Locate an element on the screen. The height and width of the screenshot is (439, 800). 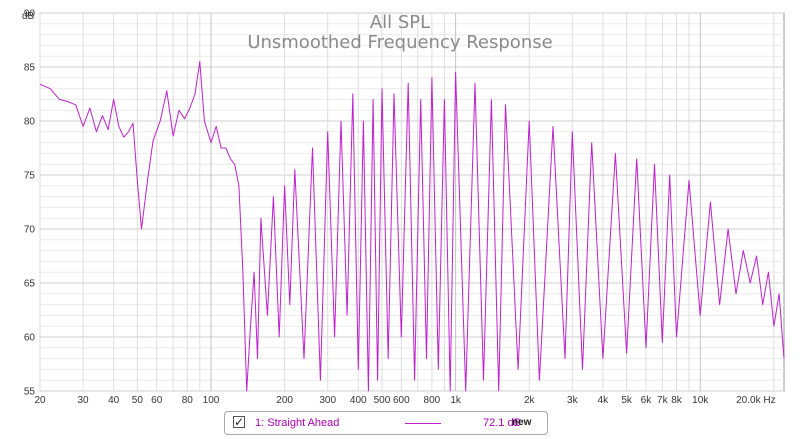
y-axis: 55 60 65 70 75 80 85 90 is located at coordinates (30, 203).